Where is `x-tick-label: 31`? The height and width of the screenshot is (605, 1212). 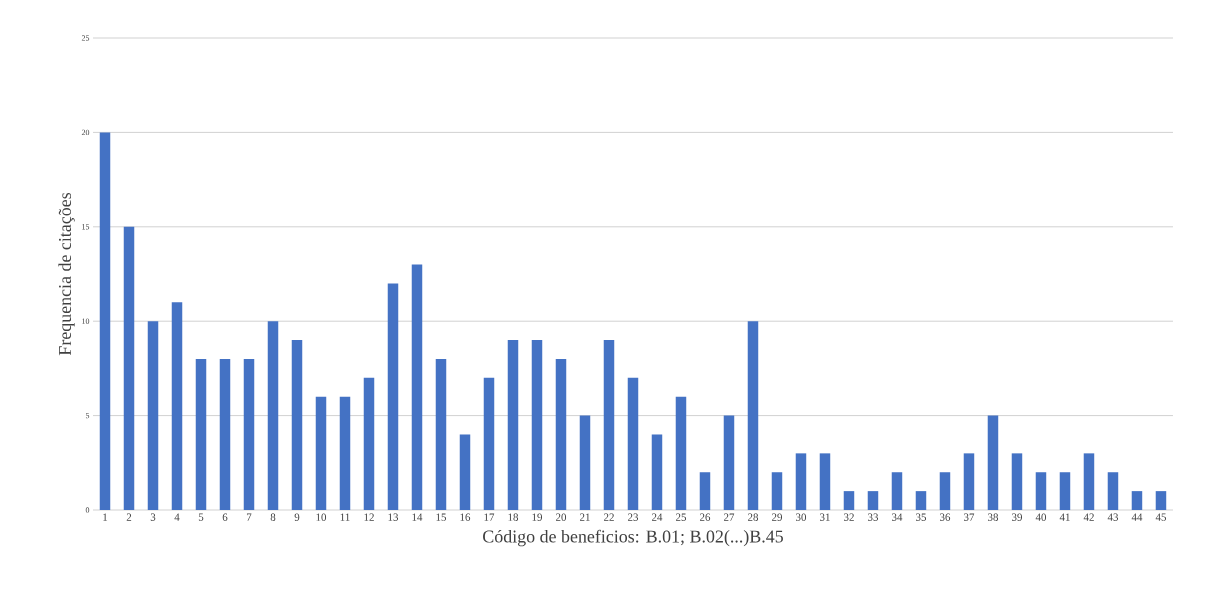
x-tick-label: 31 is located at coordinates (825, 517).